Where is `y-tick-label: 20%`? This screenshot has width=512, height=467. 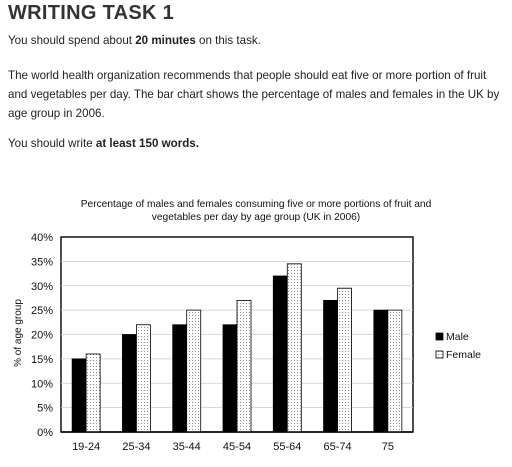
y-tick-label: 20% is located at coordinates (42, 336).